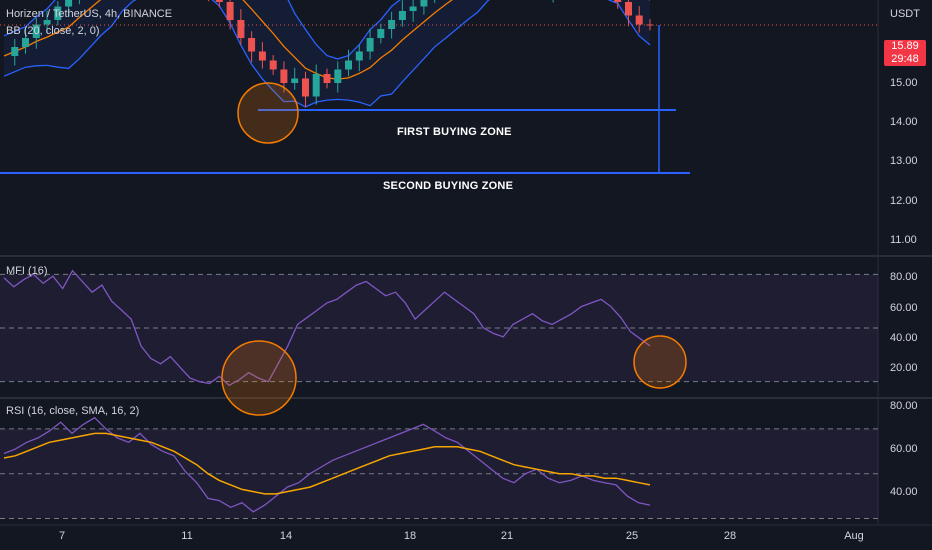  What do you see at coordinates (53, 31) in the screenshot?
I see `bb-legend: BB (20, close, 2, 0)` at bounding box center [53, 31].